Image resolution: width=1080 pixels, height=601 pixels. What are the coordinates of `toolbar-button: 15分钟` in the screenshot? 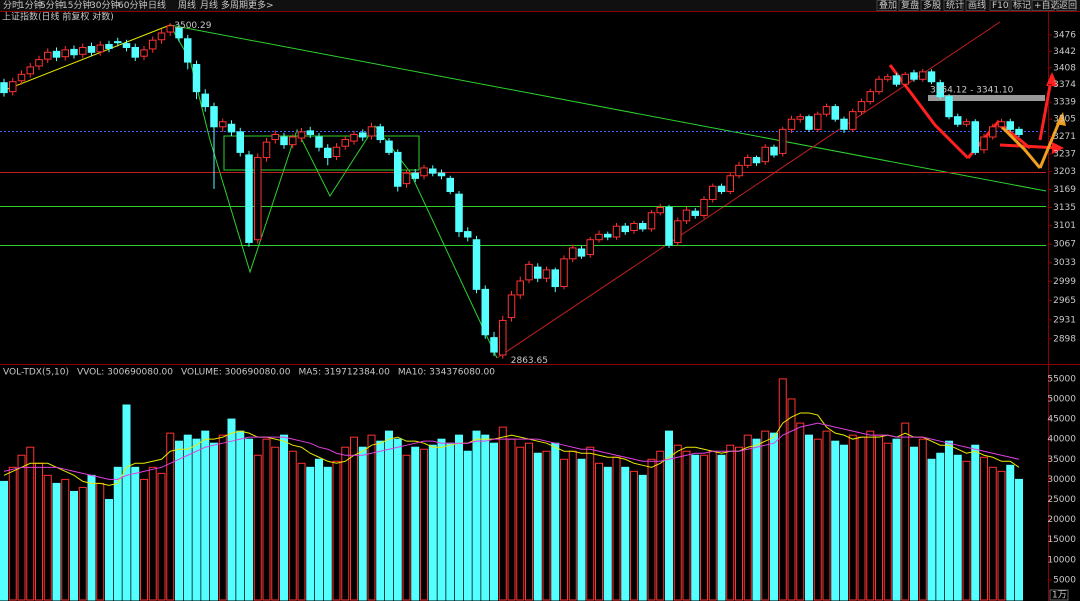 It's located at (76, 5).